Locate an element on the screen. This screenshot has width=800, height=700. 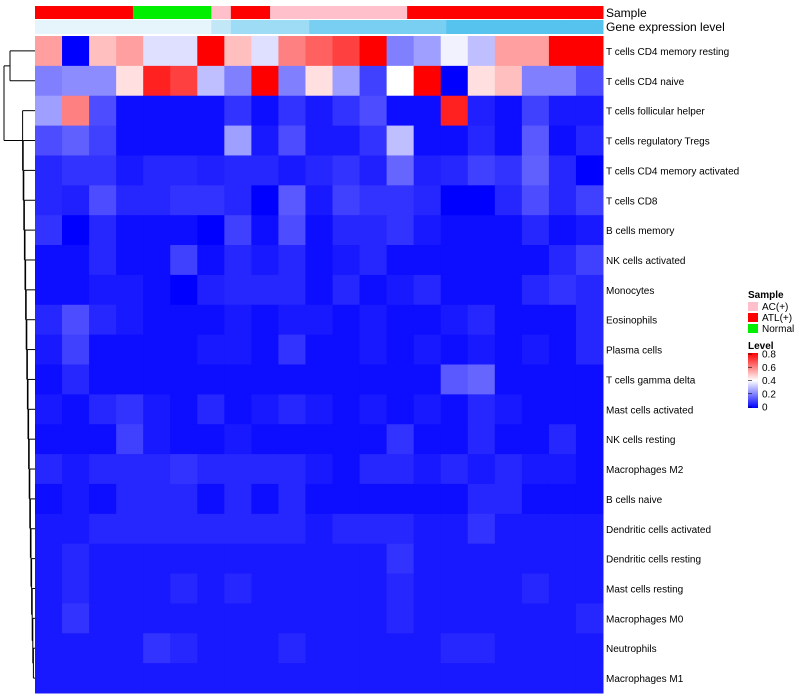
row-label: Dendritic cells resting is located at coordinates (653, 560).